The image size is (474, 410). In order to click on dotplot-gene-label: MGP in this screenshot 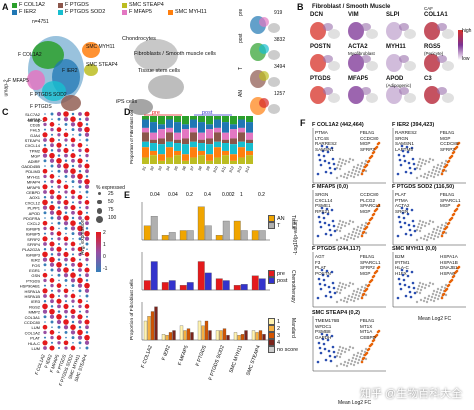, I will do `click(35, 156)`.